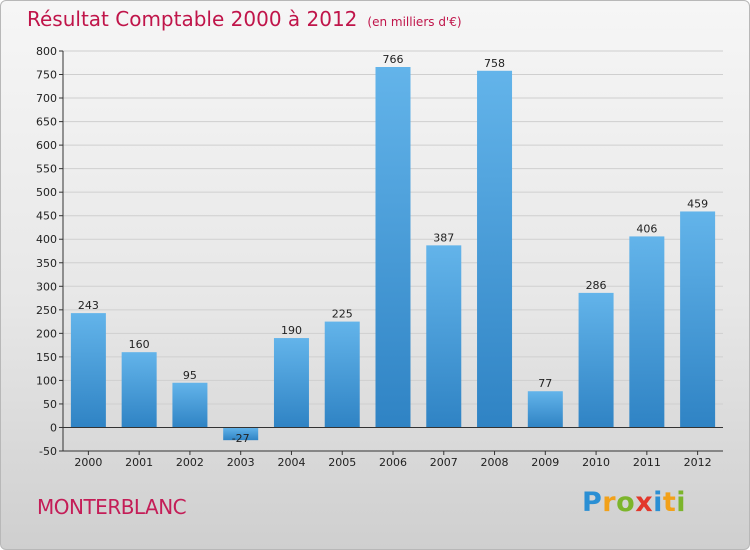  Describe the element at coordinates (647, 462) in the screenshot. I see `x-tick-label-2011: 2011` at that location.